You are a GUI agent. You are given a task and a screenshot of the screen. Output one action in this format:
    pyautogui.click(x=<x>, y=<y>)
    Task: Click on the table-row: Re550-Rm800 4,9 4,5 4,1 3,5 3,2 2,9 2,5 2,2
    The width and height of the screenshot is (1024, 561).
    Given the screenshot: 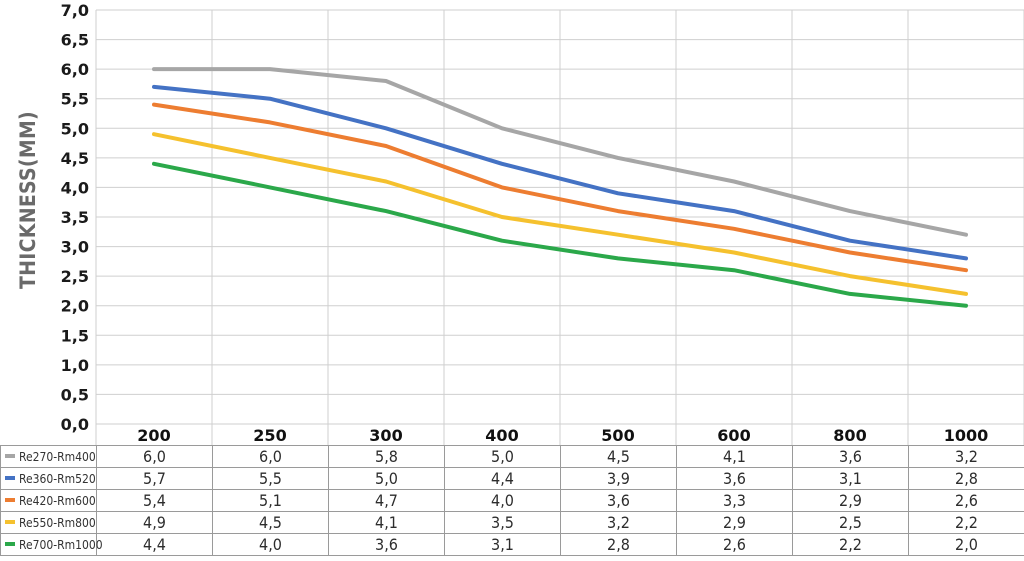 What is the action you would take?
    pyautogui.click(x=512, y=522)
    